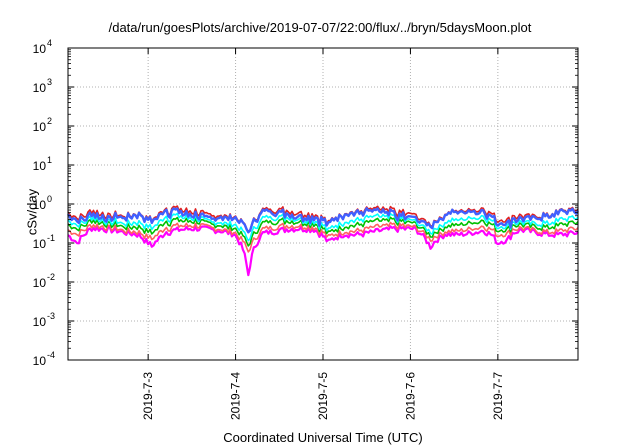  Describe the element at coordinates (49, 199) in the screenshot. I see `y-tick-label-exponent: 0` at that location.